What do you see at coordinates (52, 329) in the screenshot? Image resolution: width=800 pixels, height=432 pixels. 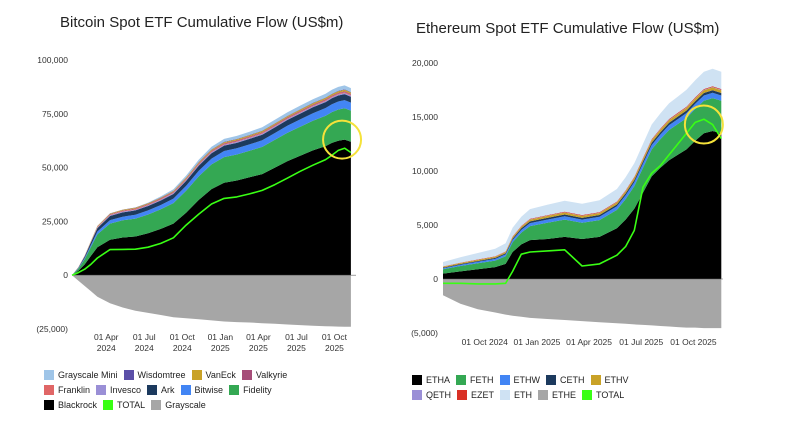 I see `bitcoin-y-tick-label: (25,000)` at bounding box center [52, 329].